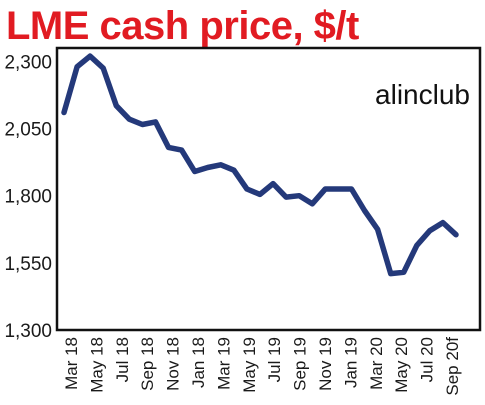 Image resolution: width=485 pixels, height=405 pixels. Describe the element at coordinates (71, 363) in the screenshot. I see `x-tick-label: Mar 18` at that location.